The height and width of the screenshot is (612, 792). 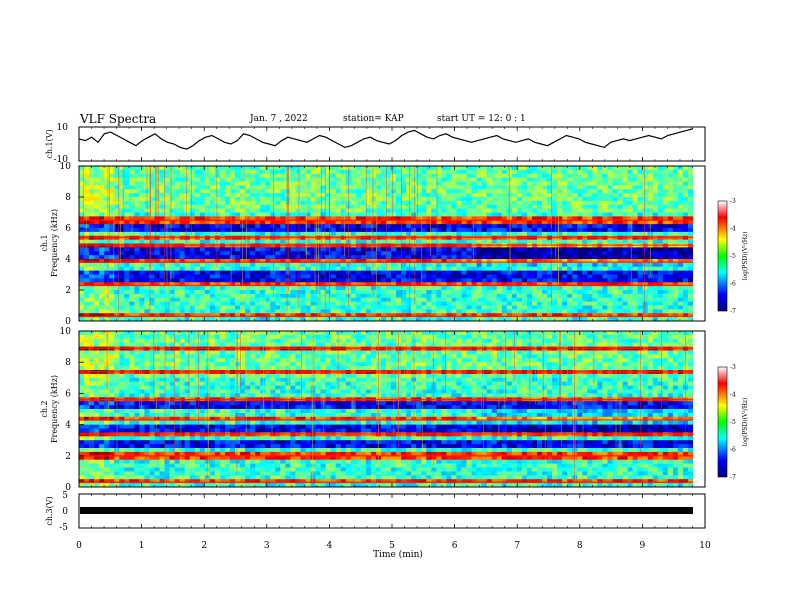 What do you see at coordinates (68, 394) in the screenshot?
I see `ch2-spec-ytick: 6` at bounding box center [68, 394].